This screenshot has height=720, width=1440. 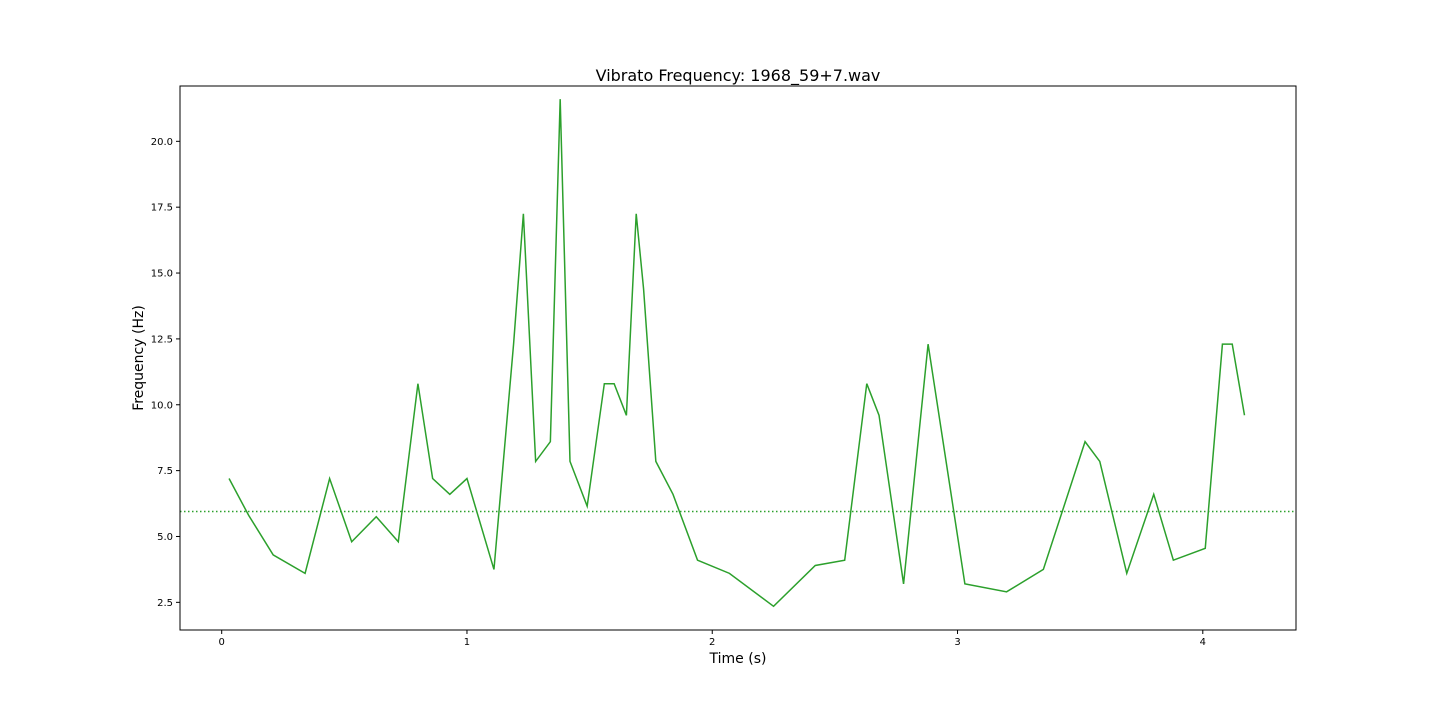 What do you see at coordinates (162, 208) in the screenshot?
I see `y-tick-label: 17.5` at bounding box center [162, 208].